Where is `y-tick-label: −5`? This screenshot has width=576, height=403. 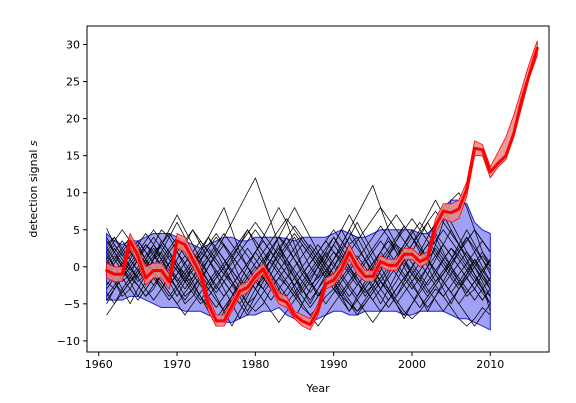 y-tick-label: −5 is located at coordinates (72, 304).